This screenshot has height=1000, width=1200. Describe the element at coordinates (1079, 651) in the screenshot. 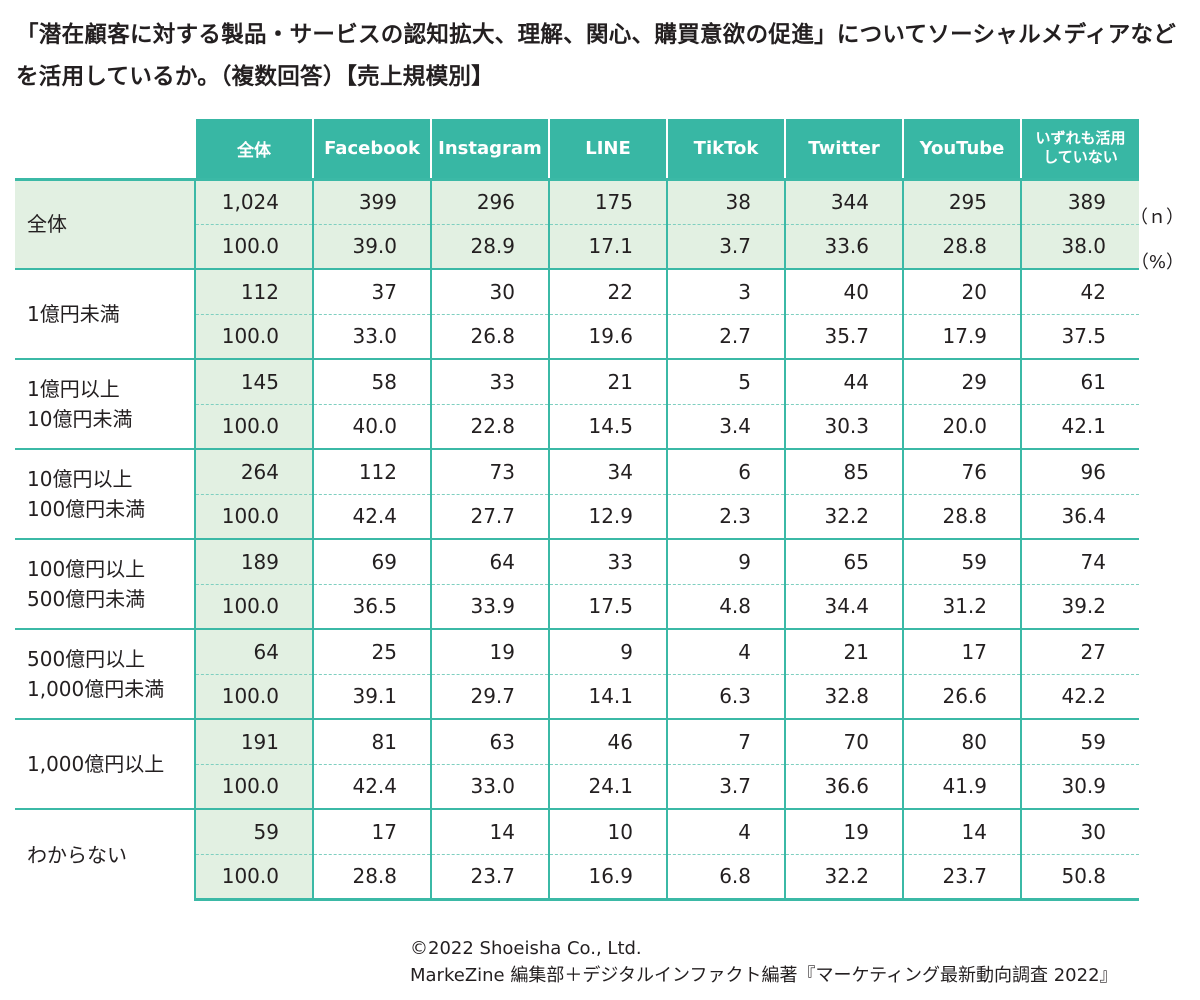

I see `count-cell: 27` at that location.